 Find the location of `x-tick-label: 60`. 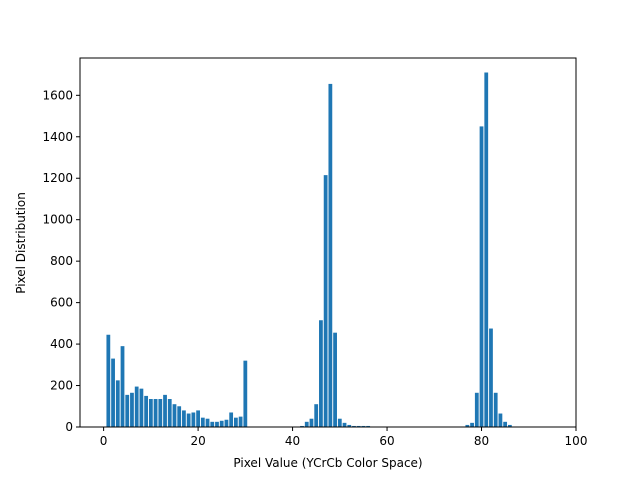

x-tick-label: 60 is located at coordinates (386, 441).